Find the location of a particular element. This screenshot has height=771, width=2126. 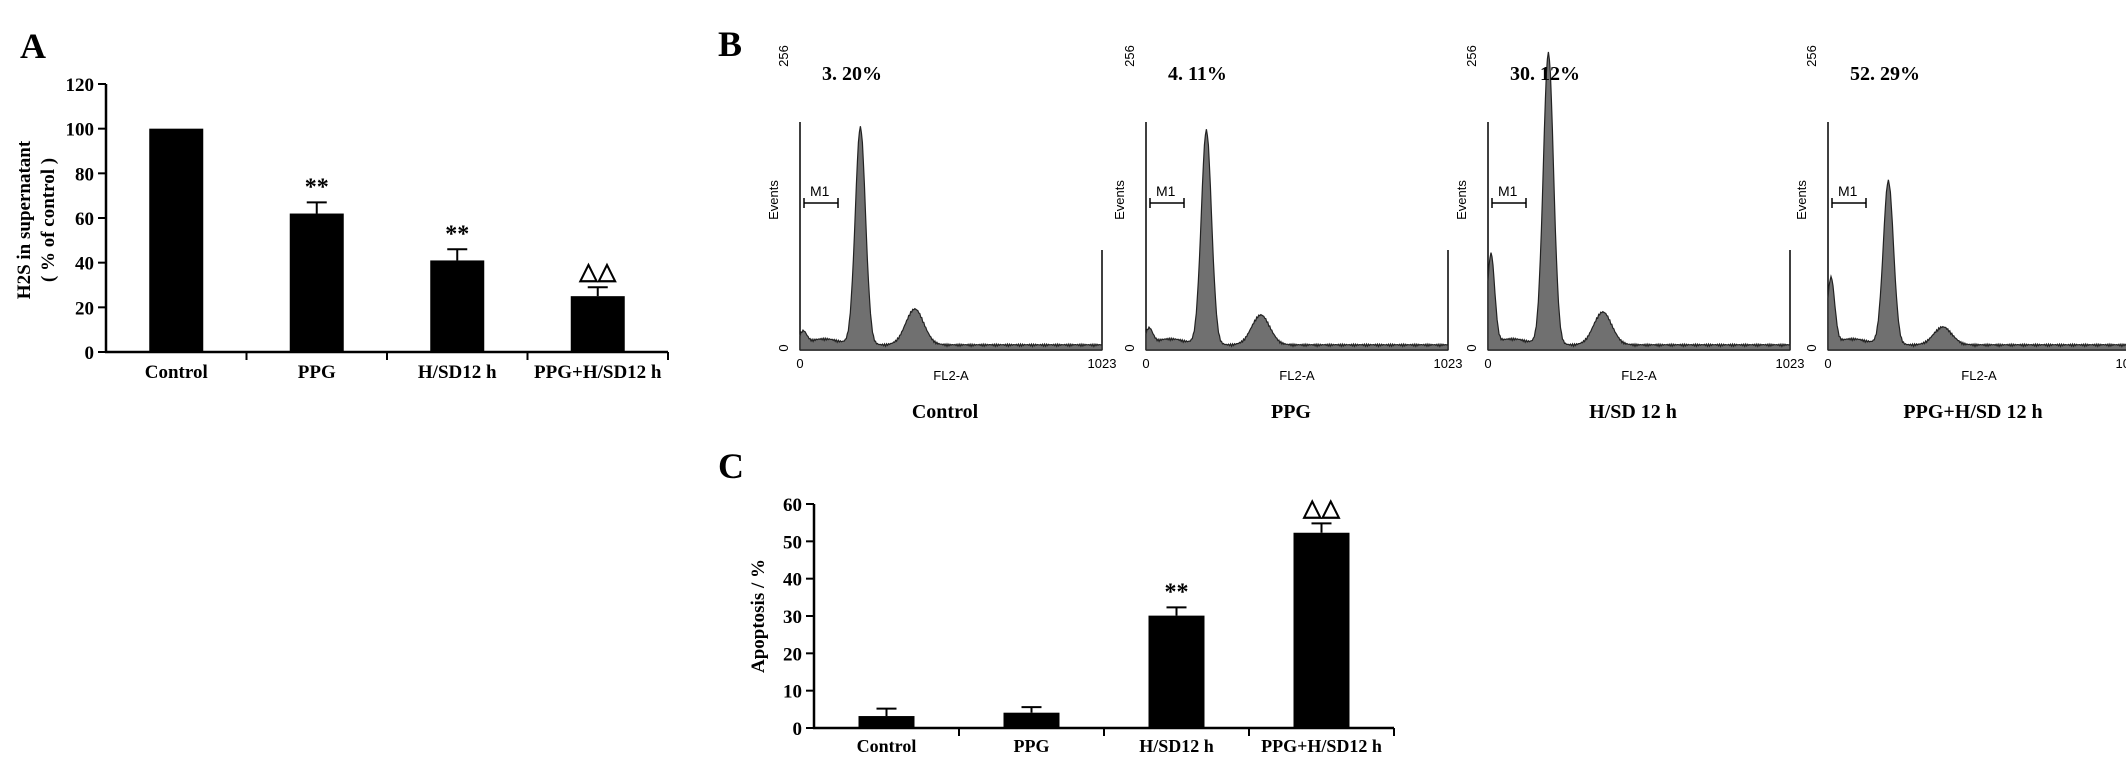

histogram-panel: M1 30. 12% 256 0 Events 0 1023 FL2-A H/SD 12 h is located at coordinates (1629, 234).